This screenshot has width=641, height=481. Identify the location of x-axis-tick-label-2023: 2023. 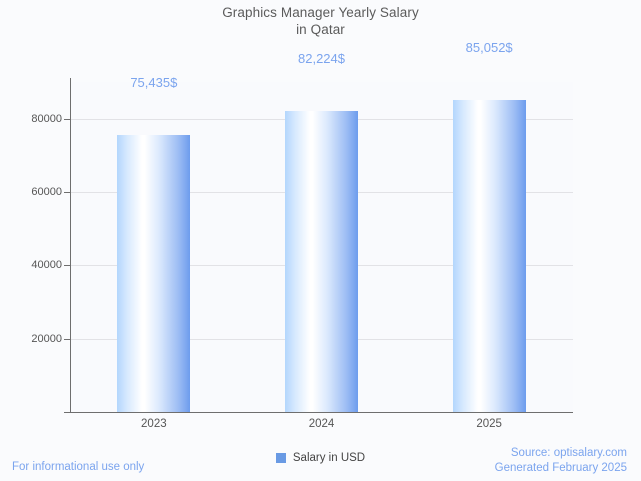
(154, 424).